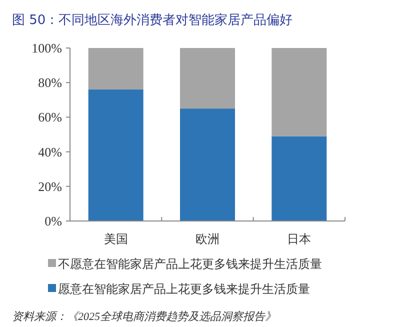 The image size is (395, 327). I want to click on x-tick-label: 日本, so click(299, 239).